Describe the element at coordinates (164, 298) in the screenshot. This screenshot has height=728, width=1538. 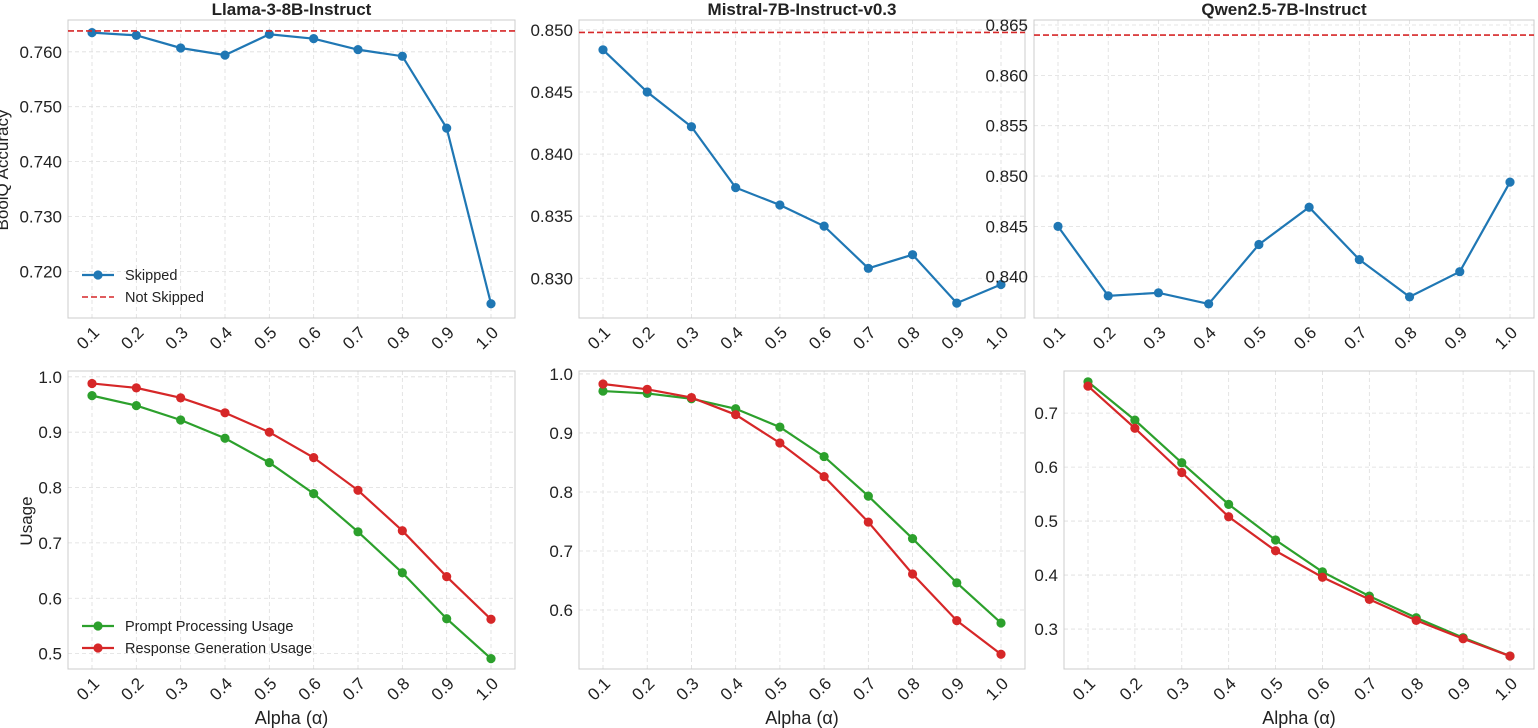
I see `legend-label: Not Skipped` at that location.